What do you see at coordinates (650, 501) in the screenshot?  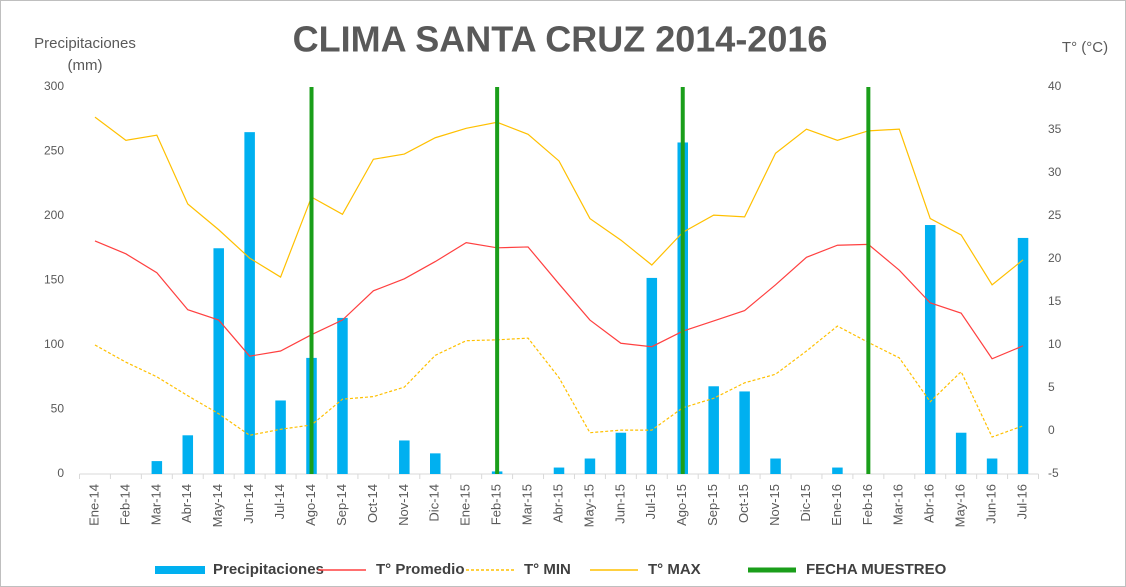 I see `x-tick-label: Jul-15` at bounding box center [650, 501].